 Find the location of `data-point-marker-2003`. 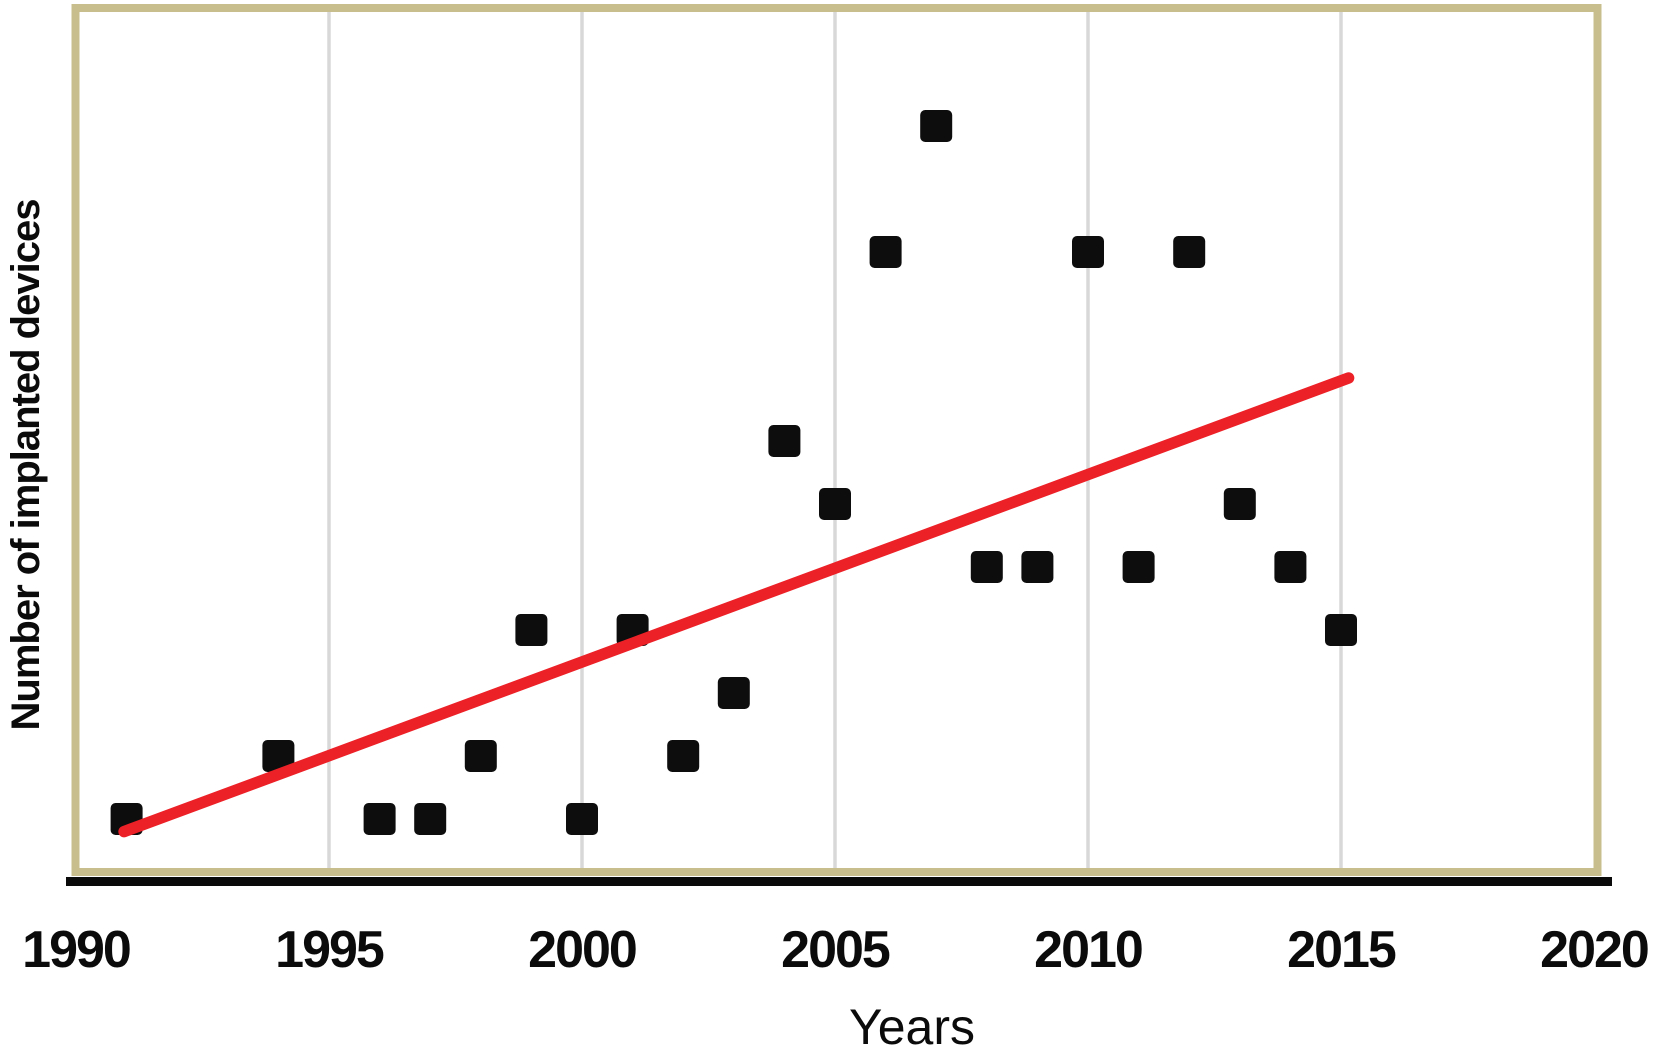

data-point-marker-2003 is located at coordinates (733, 693).